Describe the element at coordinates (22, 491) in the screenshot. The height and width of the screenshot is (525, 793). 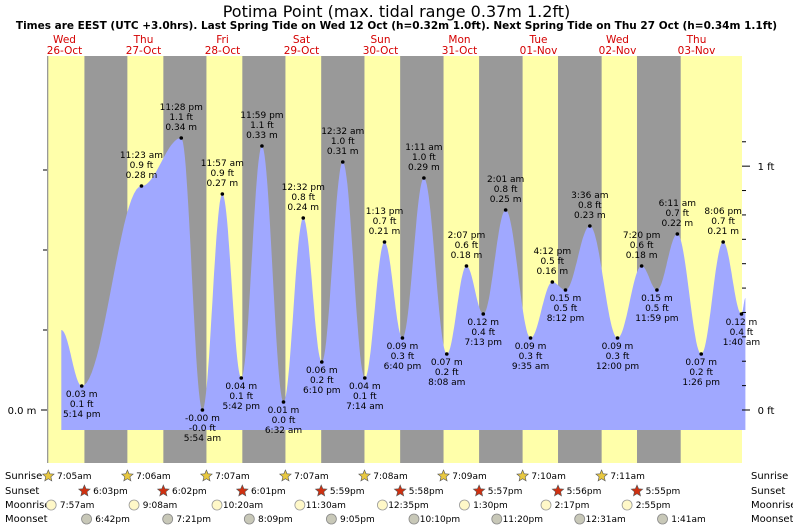
I see `astro-row-label: Sunset` at that location.